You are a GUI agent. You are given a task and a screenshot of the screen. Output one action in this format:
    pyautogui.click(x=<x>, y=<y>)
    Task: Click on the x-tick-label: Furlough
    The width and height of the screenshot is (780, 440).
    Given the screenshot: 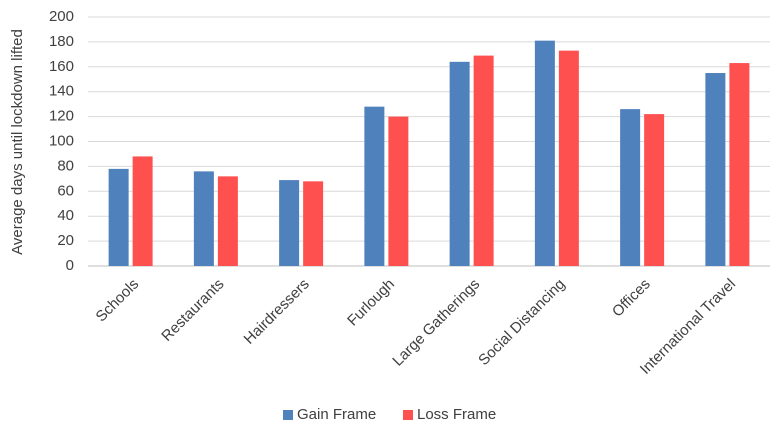 What is the action you would take?
    pyautogui.click(x=371, y=303)
    